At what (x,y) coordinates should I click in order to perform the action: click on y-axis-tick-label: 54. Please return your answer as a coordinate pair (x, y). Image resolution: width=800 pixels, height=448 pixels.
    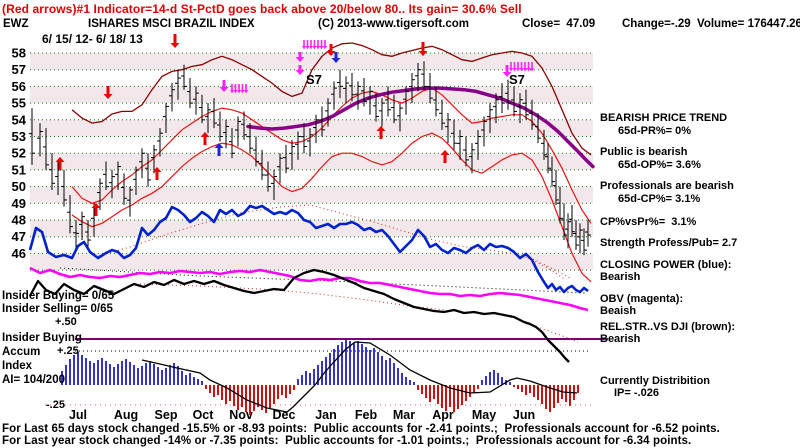
    Looking at the image, I should click on (19, 119).